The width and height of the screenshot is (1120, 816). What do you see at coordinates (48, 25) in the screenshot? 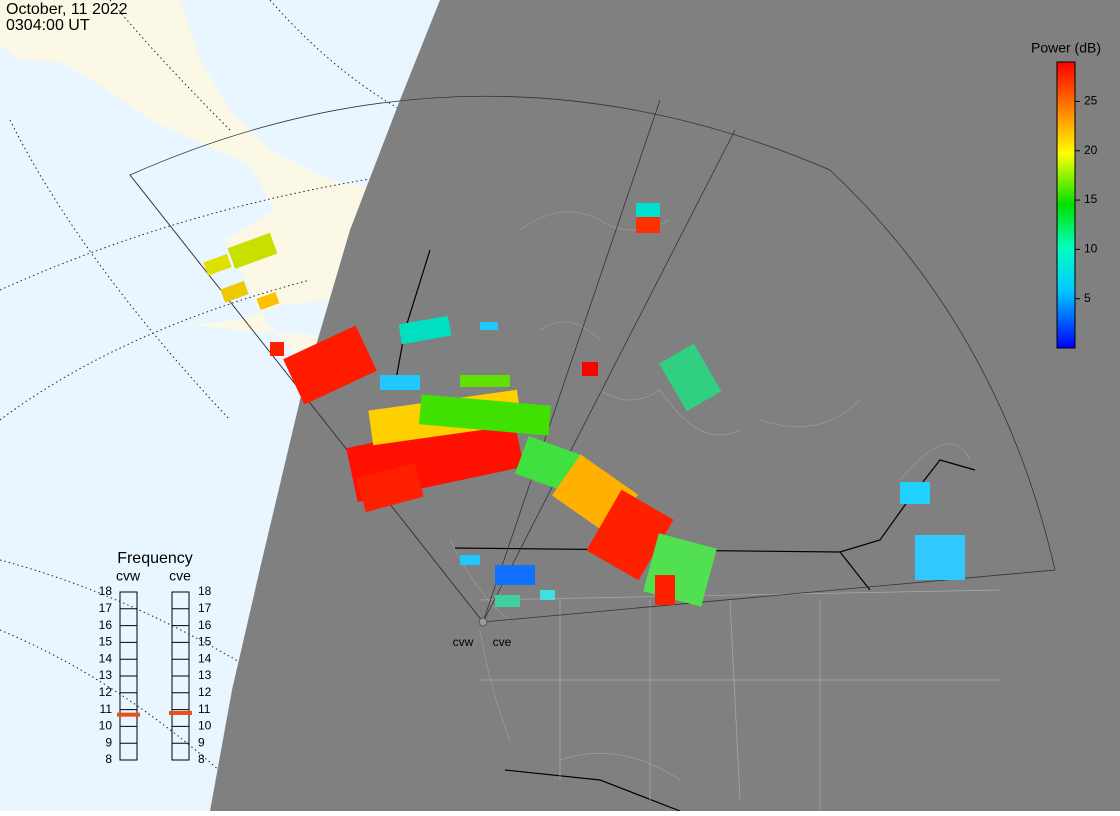
I see `time: 0304:00 UT` at bounding box center [48, 25].